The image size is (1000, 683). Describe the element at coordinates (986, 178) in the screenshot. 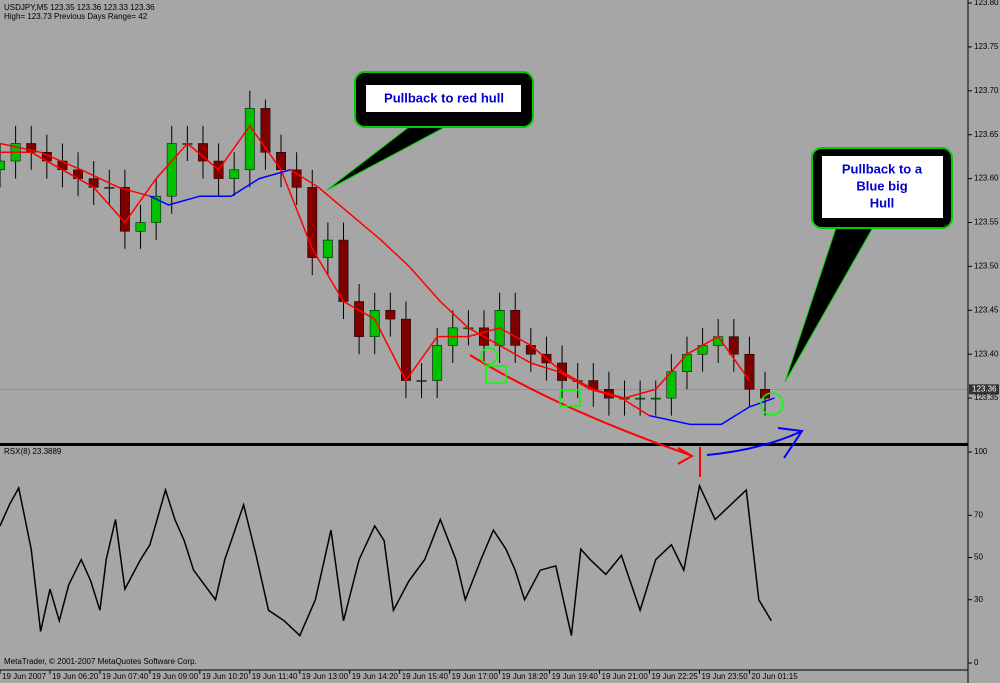

I see `y-tick-label: 123.60` at that location.